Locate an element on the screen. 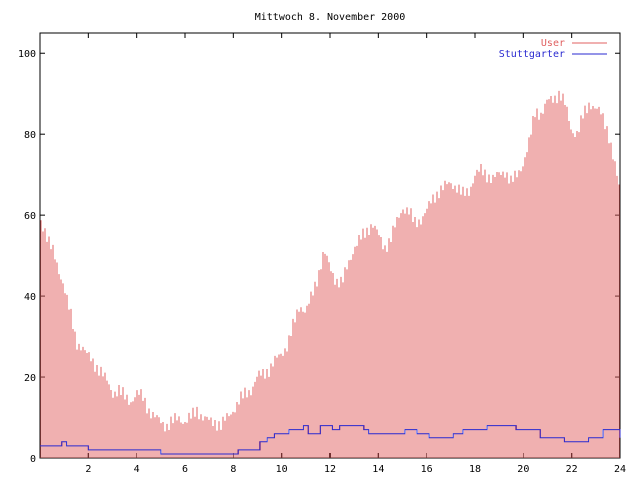 The image size is (640, 480). x-tick-label: 4 is located at coordinates (137, 469).